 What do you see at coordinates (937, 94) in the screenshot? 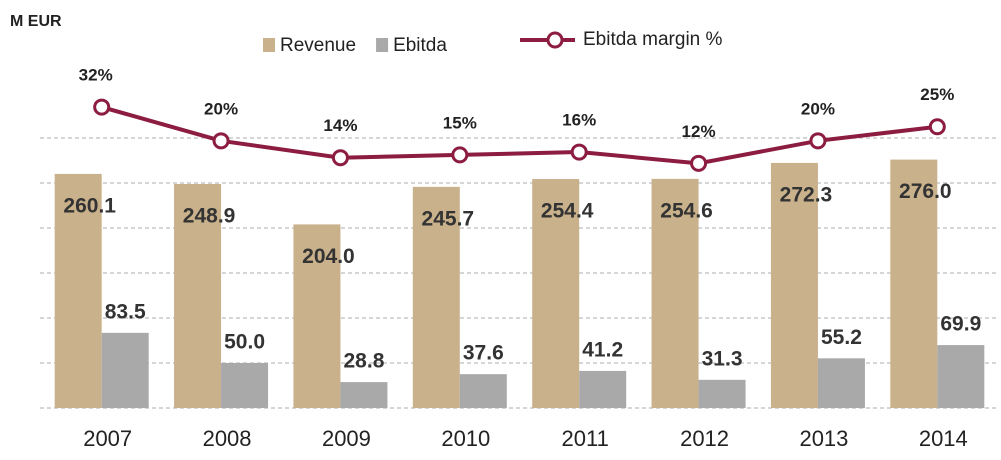
I see `data-label: 25%` at bounding box center [937, 94].